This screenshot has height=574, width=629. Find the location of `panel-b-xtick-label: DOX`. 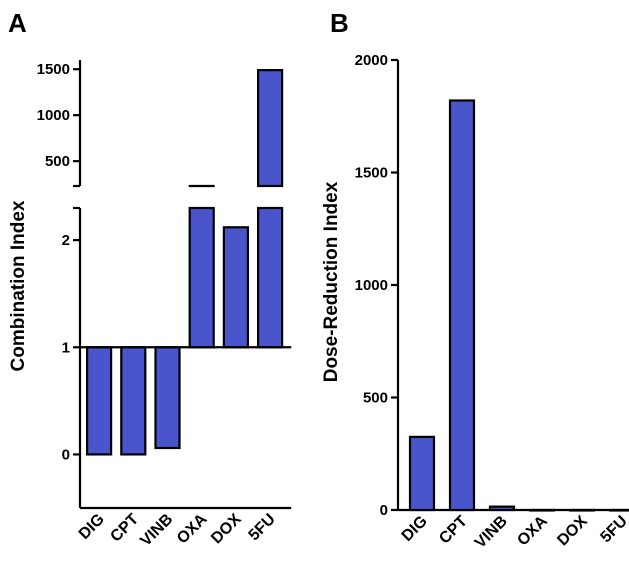

panel-b-xtick-label: DOX is located at coordinates (572, 531).